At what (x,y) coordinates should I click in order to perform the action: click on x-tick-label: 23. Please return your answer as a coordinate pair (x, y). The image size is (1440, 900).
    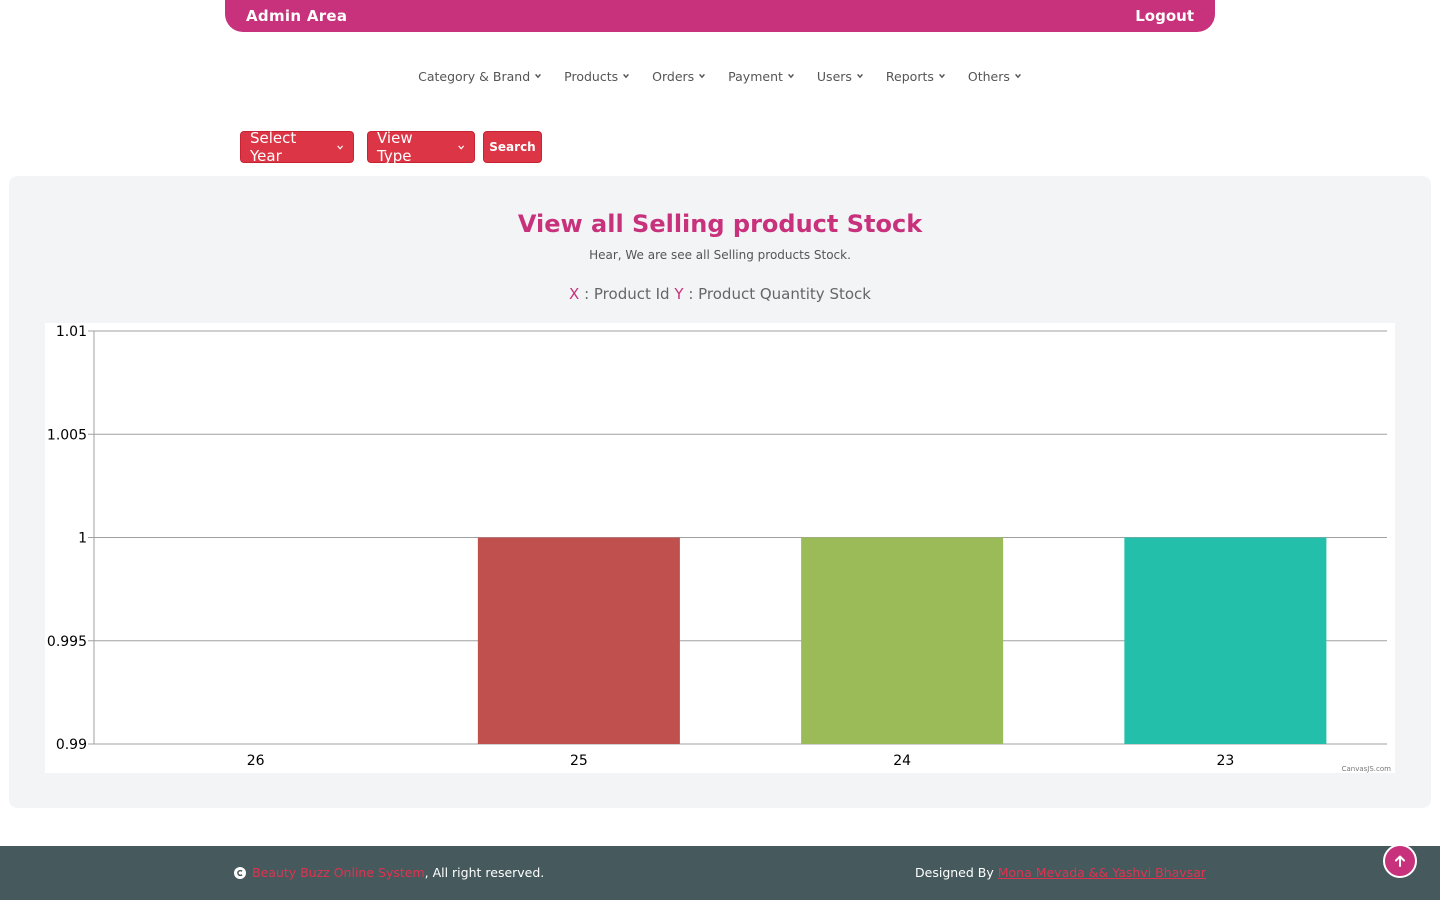
    Looking at the image, I should click on (1225, 761).